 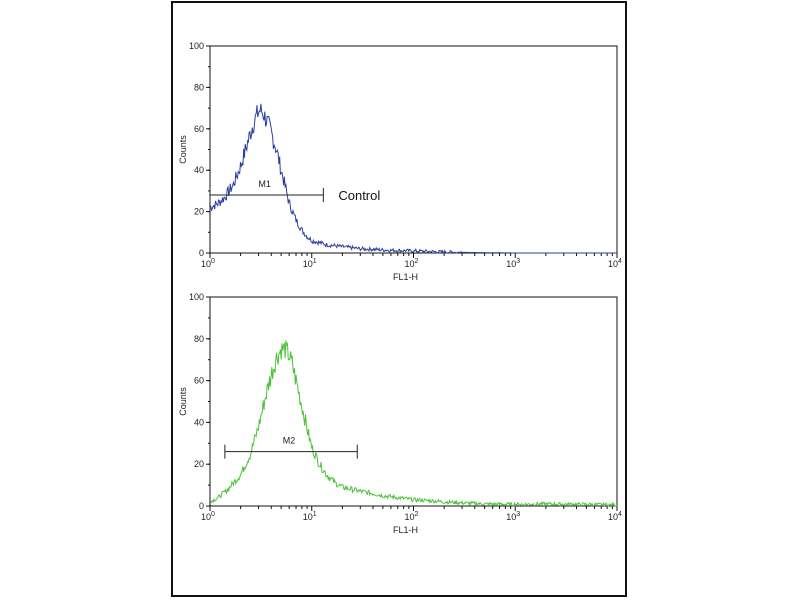 What do you see at coordinates (289, 441) in the screenshot?
I see `marker-label: M2` at bounding box center [289, 441].